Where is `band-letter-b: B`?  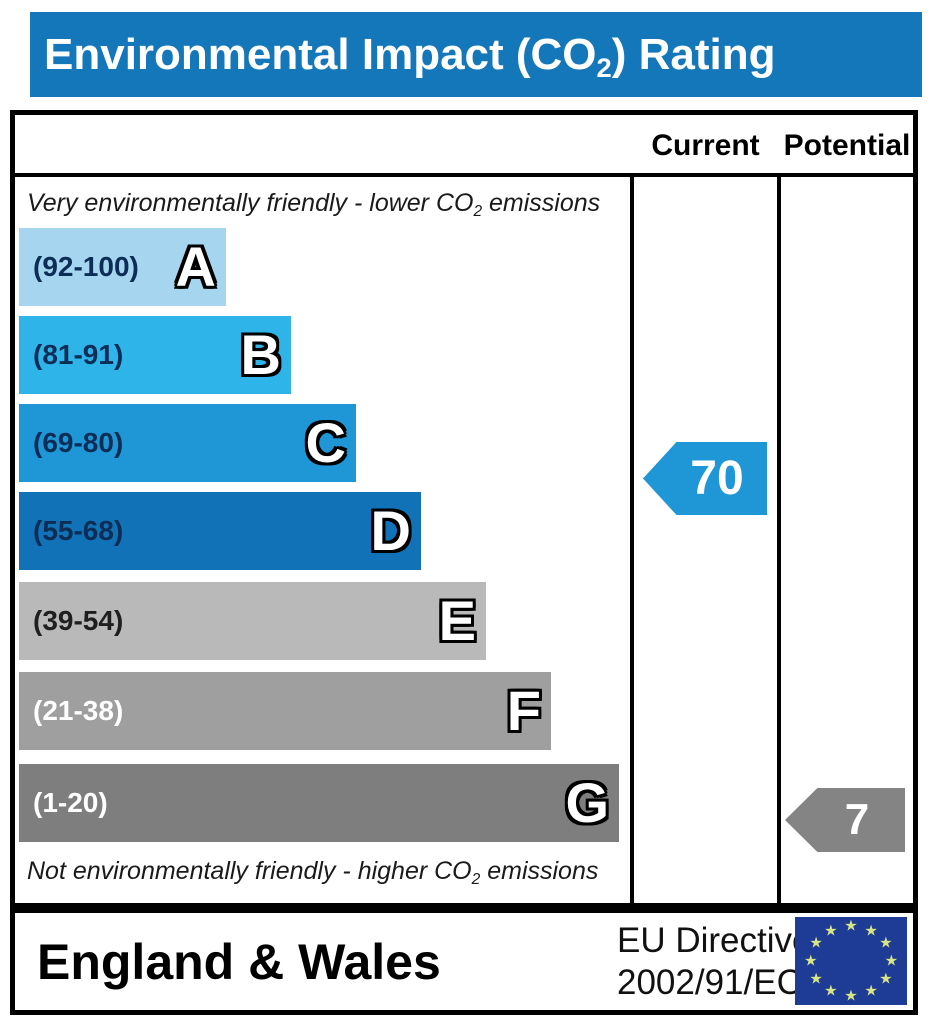
band-letter-b: B is located at coordinates (260, 354).